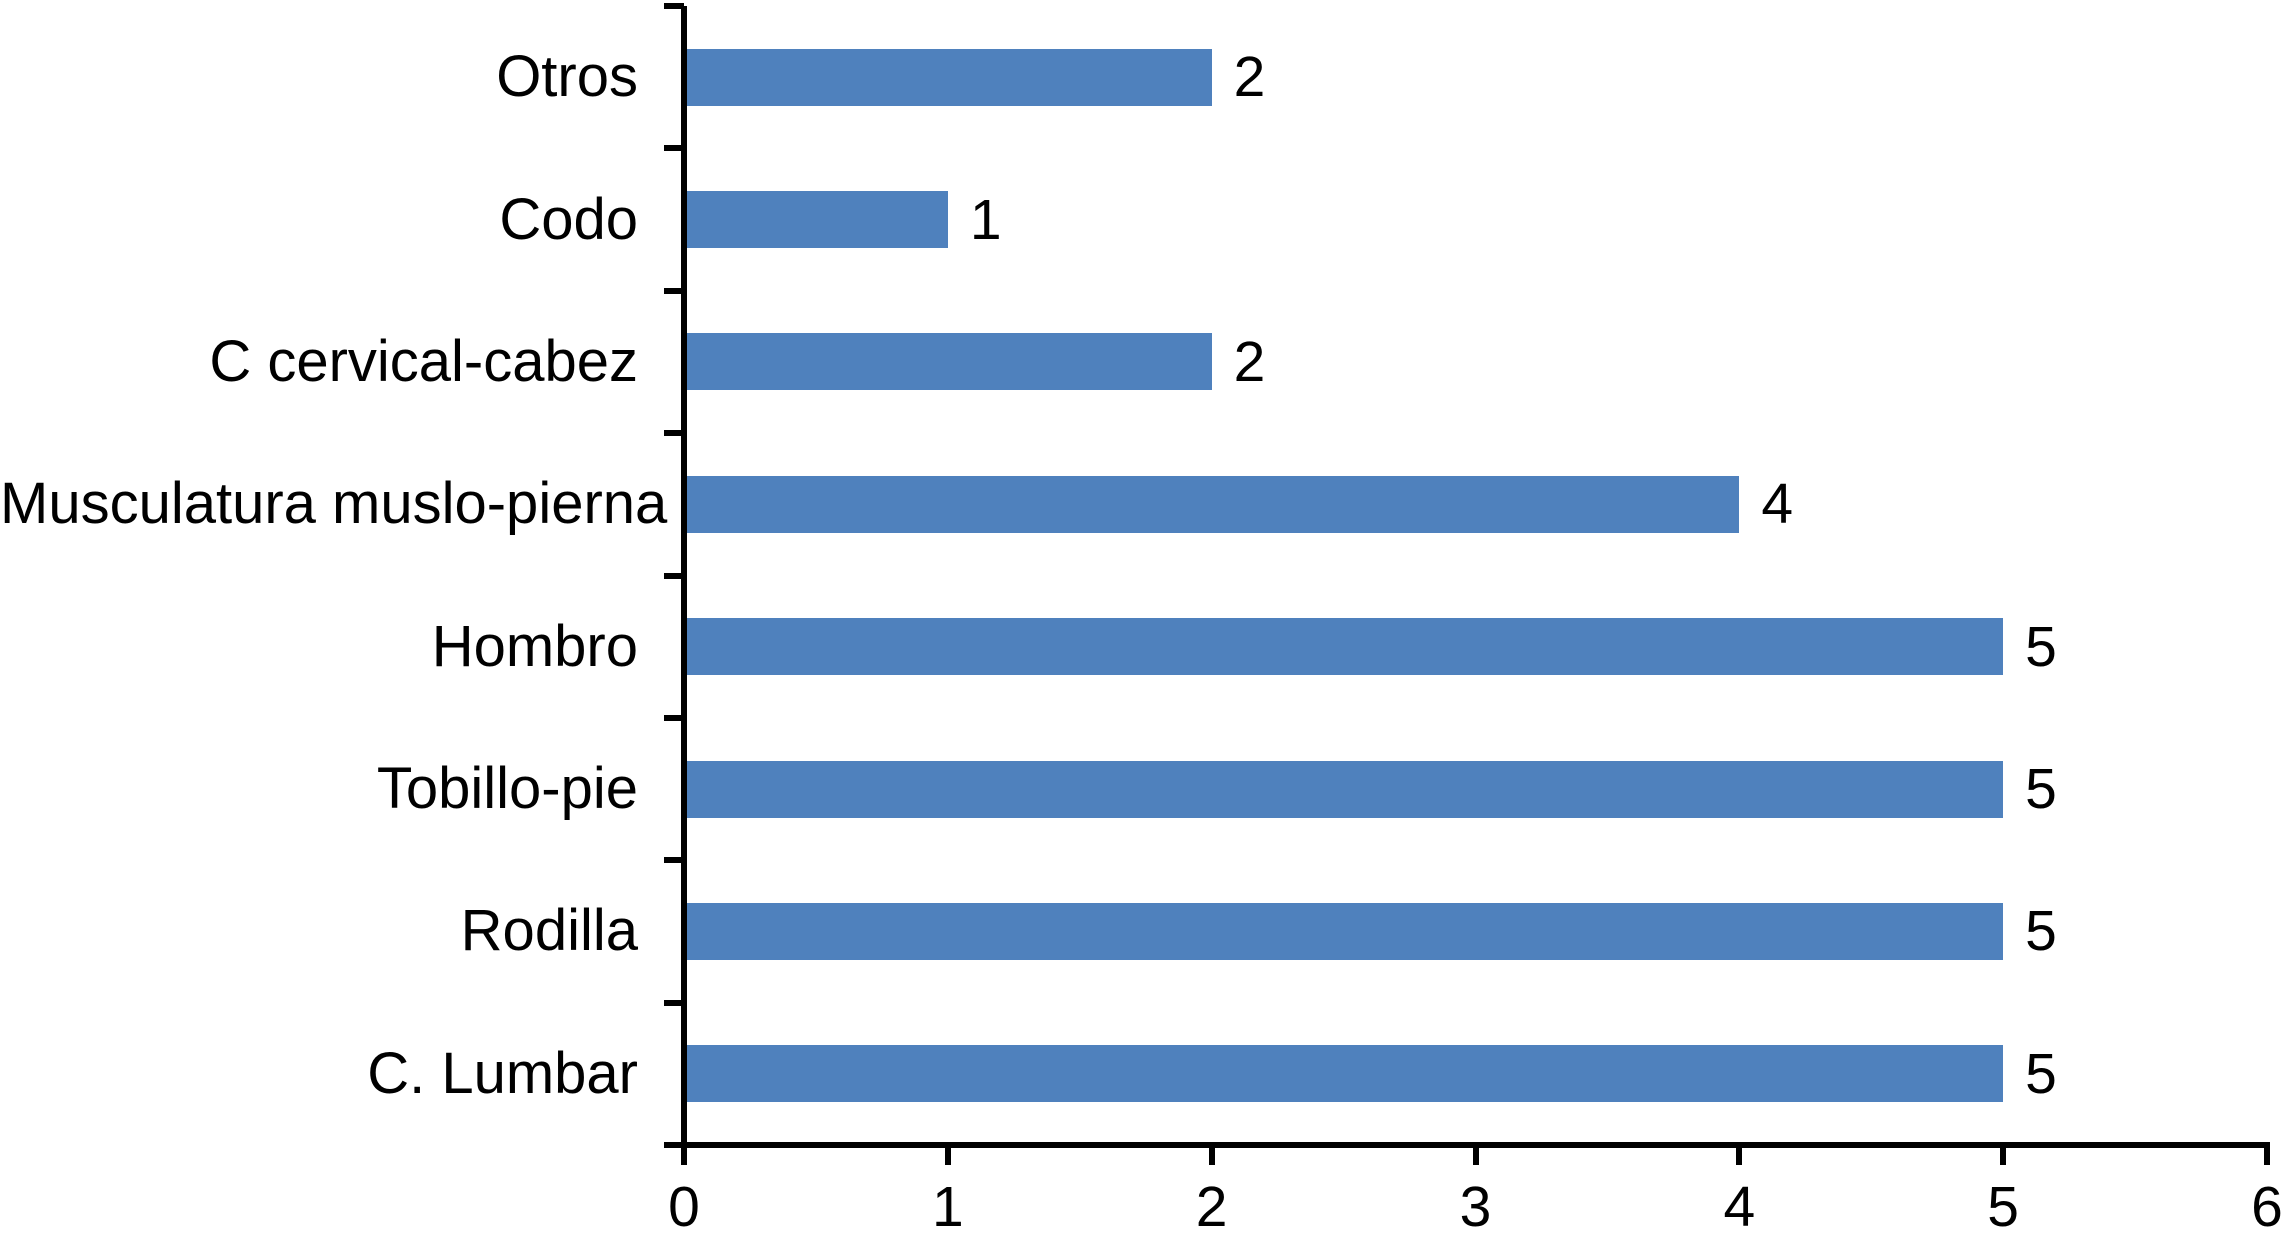 The width and height of the screenshot is (2285, 1257). I want to click on category-label: Otros, so click(567, 77).